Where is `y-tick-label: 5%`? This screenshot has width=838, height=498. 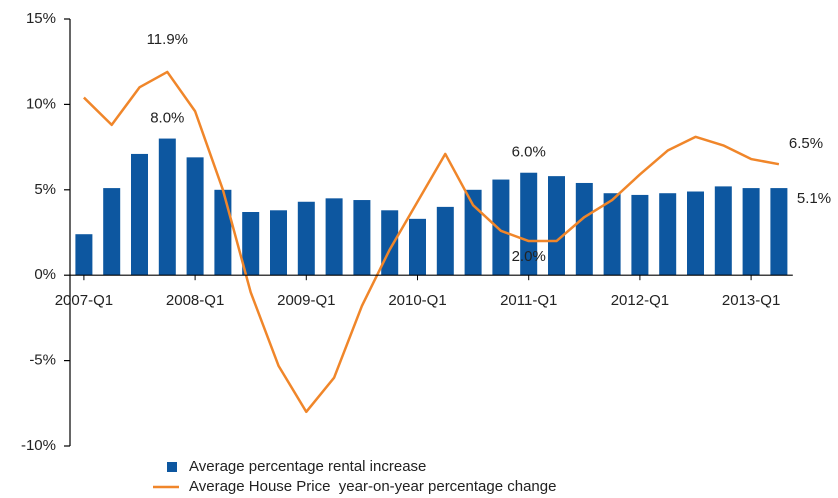 y-tick-label: 5% is located at coordinates (45, 189).